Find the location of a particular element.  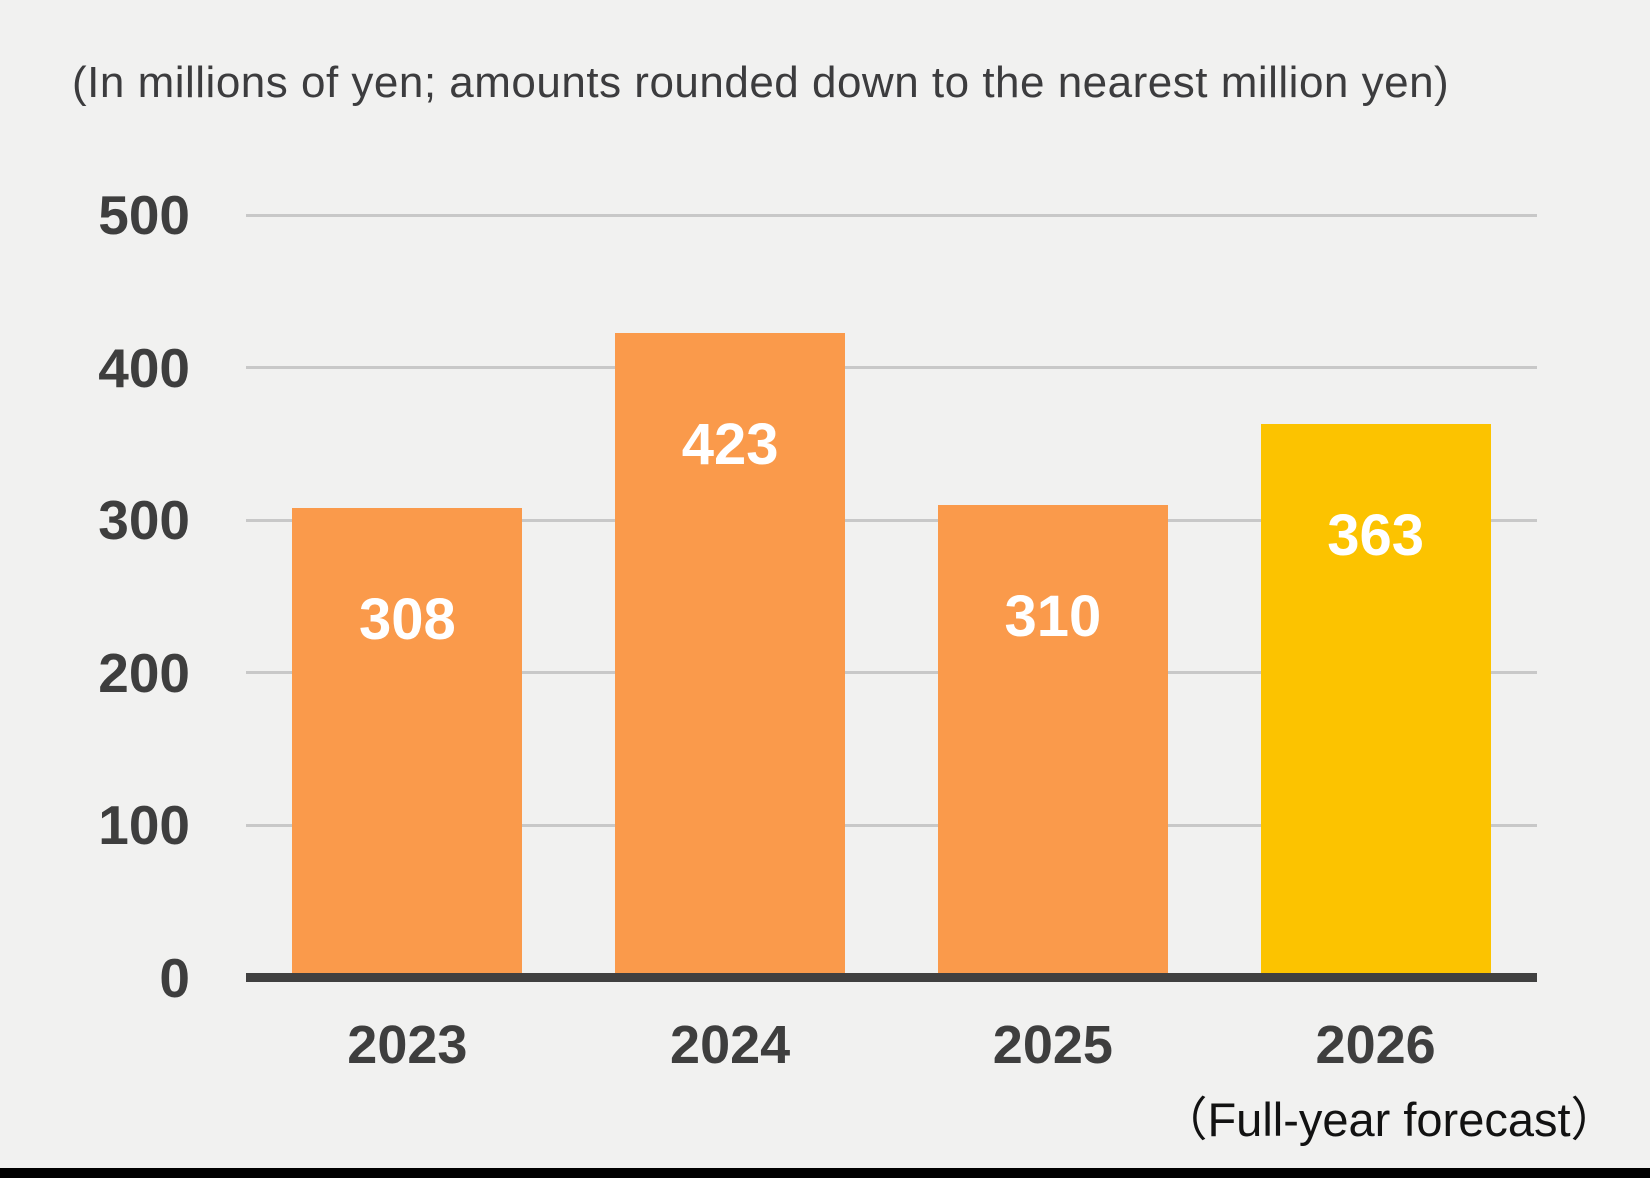

y-axis-tick-label-200: 200 is located at coordinates (144, 672).